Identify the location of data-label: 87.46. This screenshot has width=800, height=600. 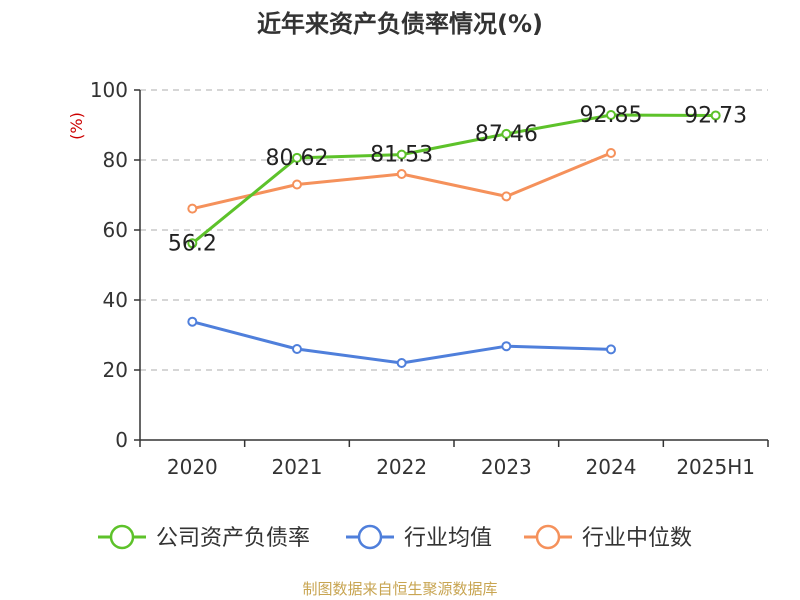
(506, 134).